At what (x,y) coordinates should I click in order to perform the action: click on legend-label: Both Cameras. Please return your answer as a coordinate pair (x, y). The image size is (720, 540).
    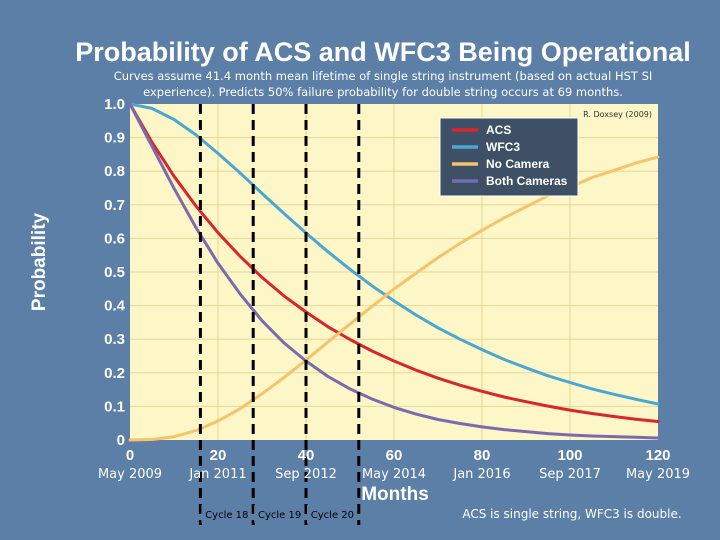
    Looking at the image, I should click on (527, 181).